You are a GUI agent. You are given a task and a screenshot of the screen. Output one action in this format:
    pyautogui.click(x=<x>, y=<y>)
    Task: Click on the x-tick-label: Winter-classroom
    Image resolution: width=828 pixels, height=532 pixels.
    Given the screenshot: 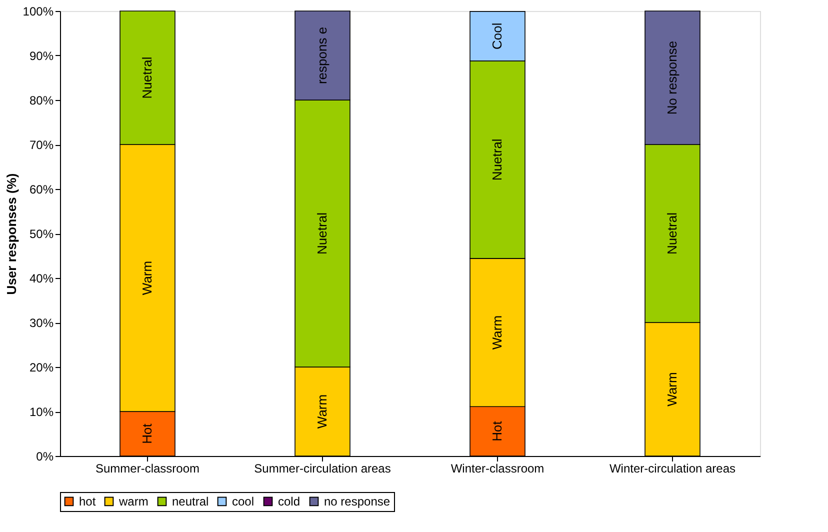 What is the action you would take?
    pyautogui.click(x=497, y=469)
    